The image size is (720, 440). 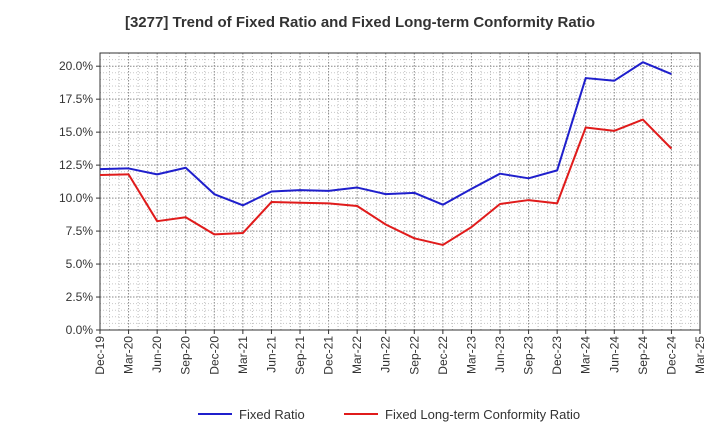 What do you see at coordinates (243, 355) in the screenshot?
I see `x-tick-label: Mar-21` at bounding box center [243, 355].